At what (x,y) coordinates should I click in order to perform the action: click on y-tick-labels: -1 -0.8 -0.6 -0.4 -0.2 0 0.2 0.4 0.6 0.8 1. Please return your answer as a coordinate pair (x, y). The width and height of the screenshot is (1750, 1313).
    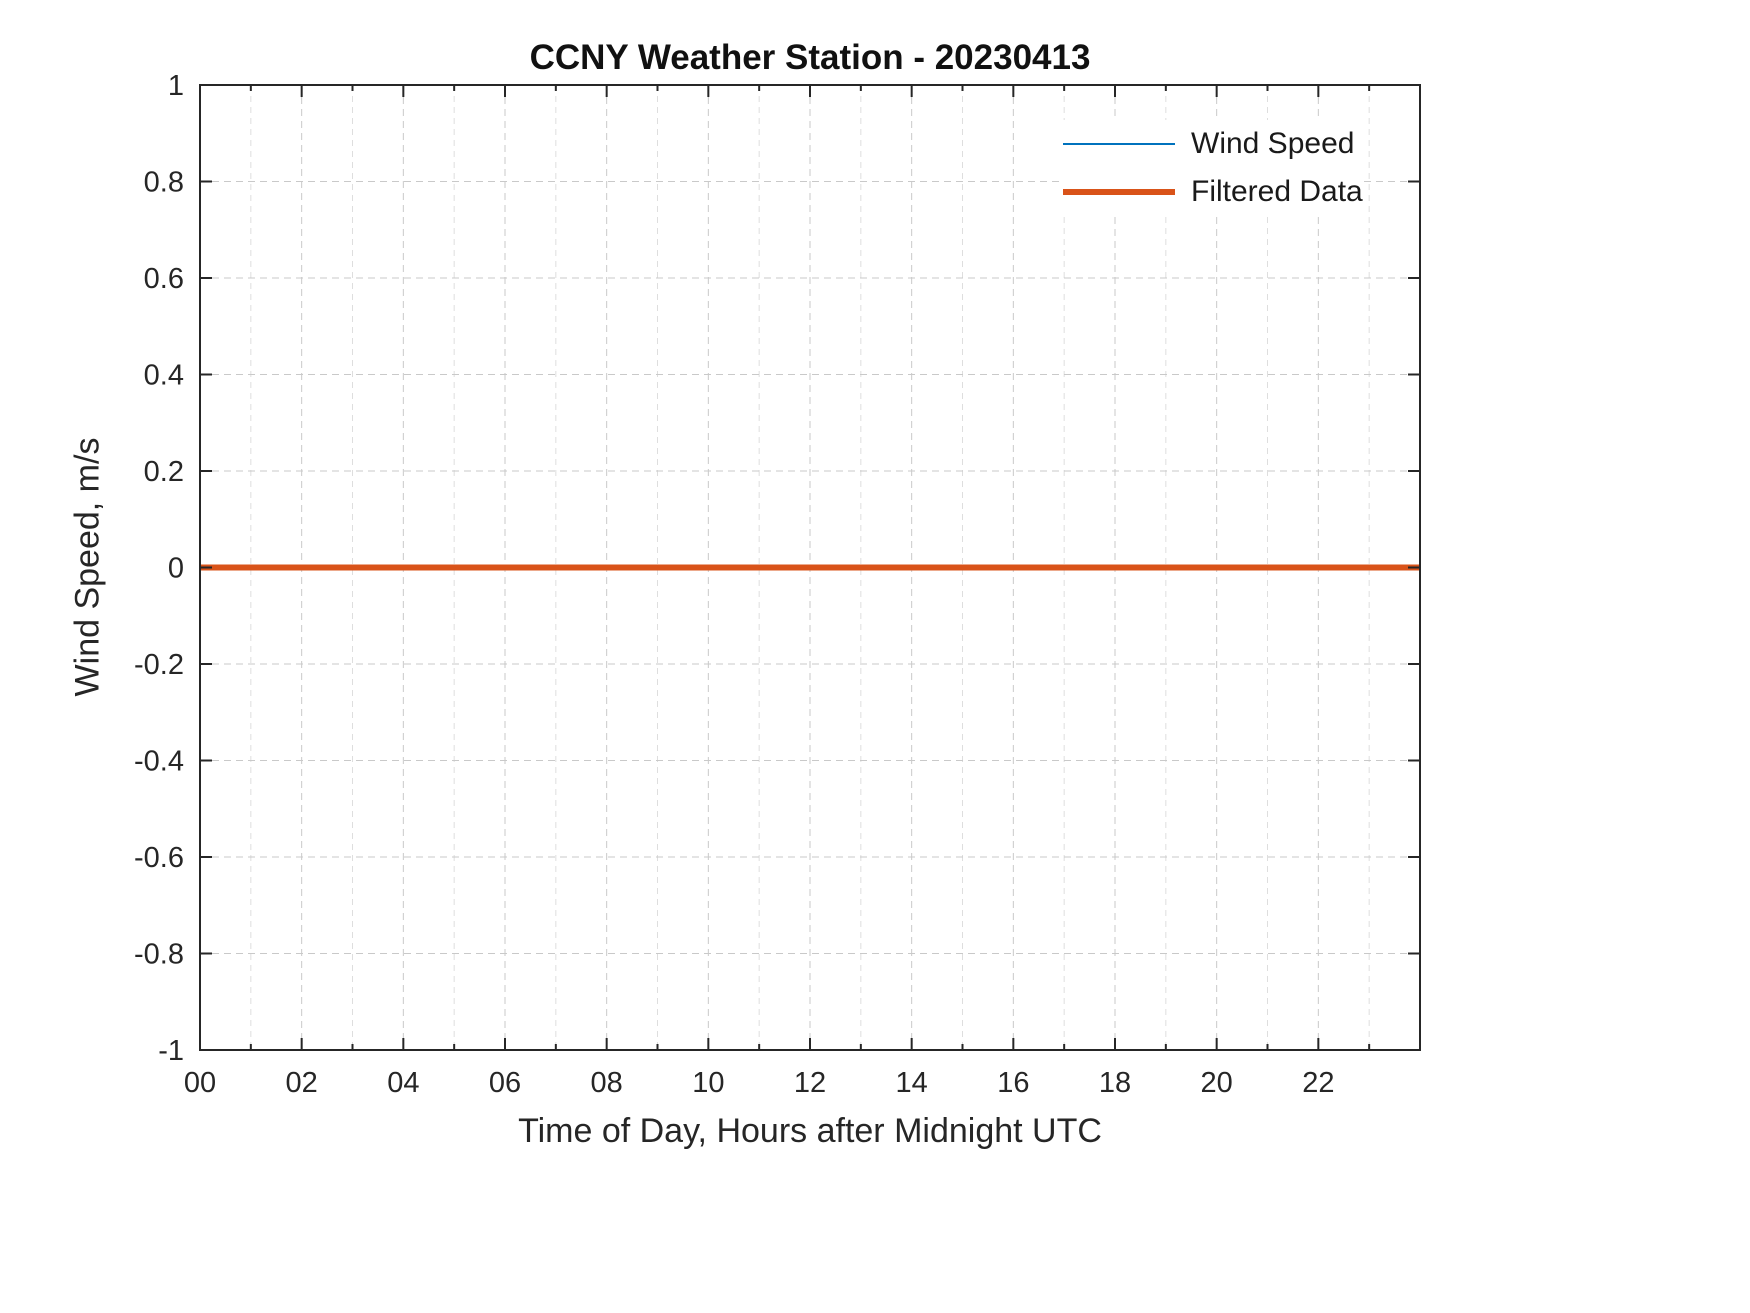
    Looking at the image, I should click on (159, 568).